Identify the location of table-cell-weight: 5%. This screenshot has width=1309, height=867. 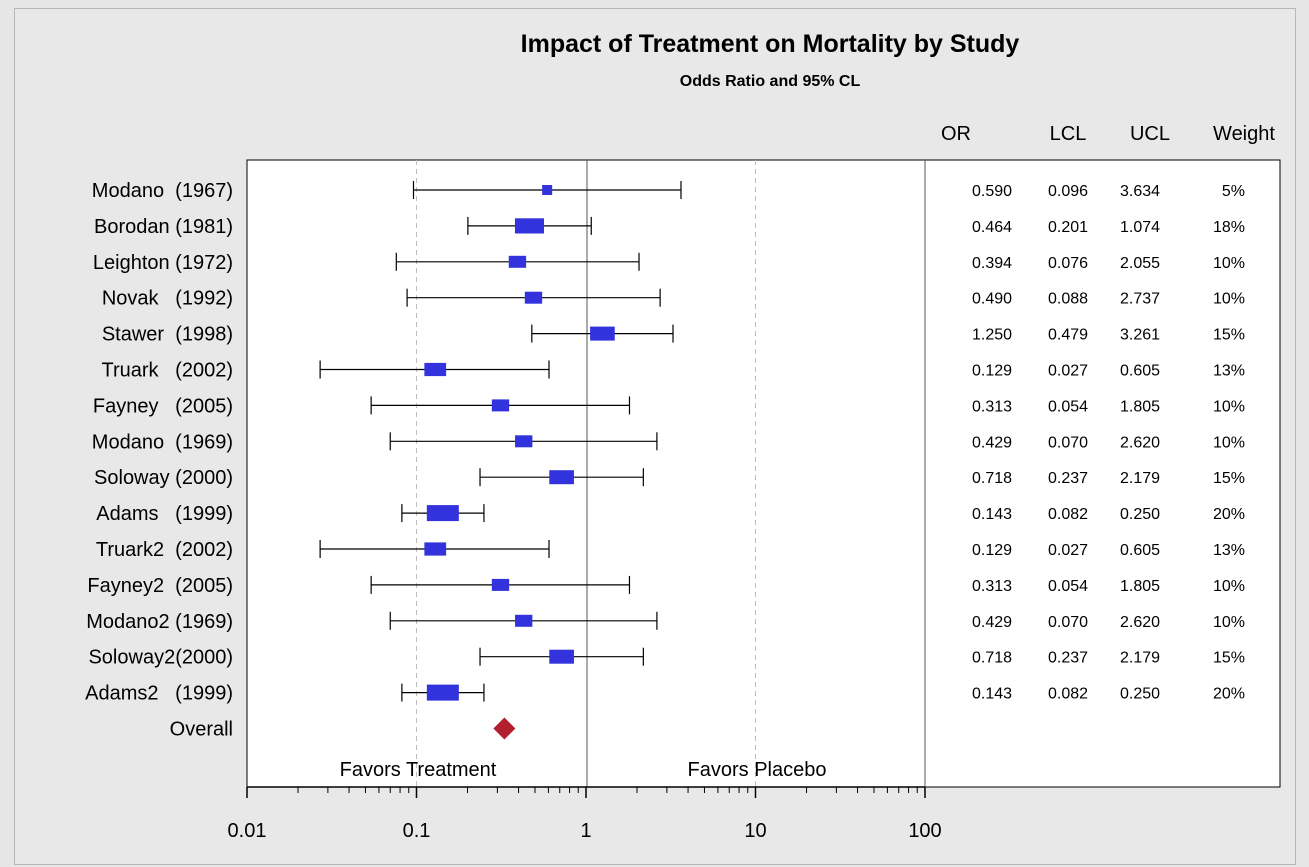
(1233, 191).